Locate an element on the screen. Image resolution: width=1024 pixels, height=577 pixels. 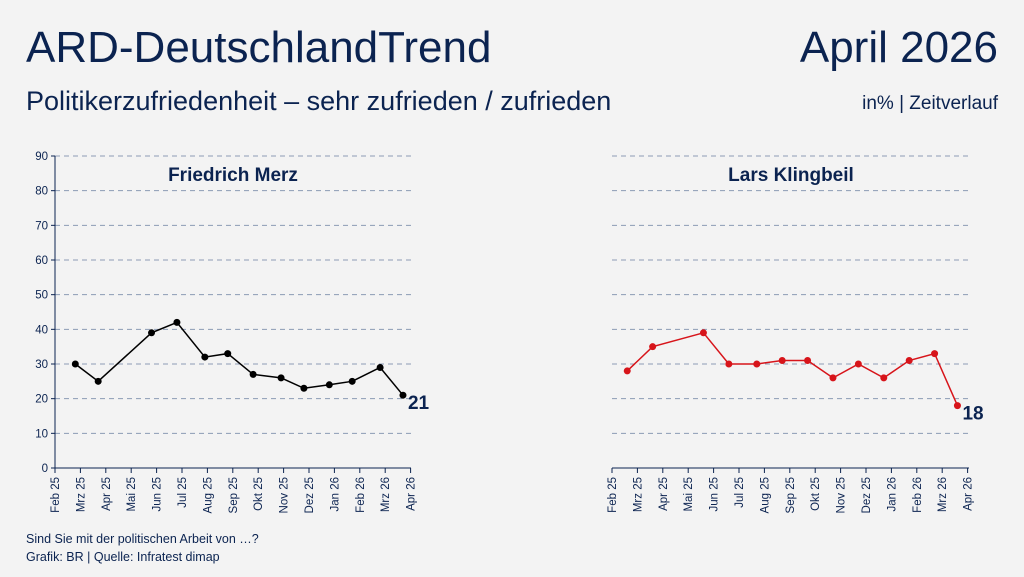
y-tick-label: 20 is located at coordinates (41, 400).